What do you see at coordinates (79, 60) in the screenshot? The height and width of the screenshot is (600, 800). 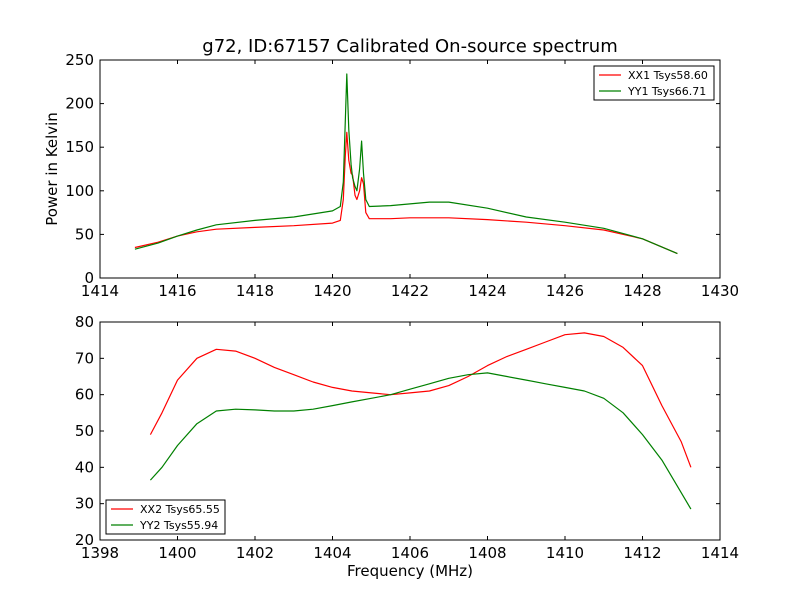 I see `top-y-tick-label: 250` at bounding box center [79, 60].